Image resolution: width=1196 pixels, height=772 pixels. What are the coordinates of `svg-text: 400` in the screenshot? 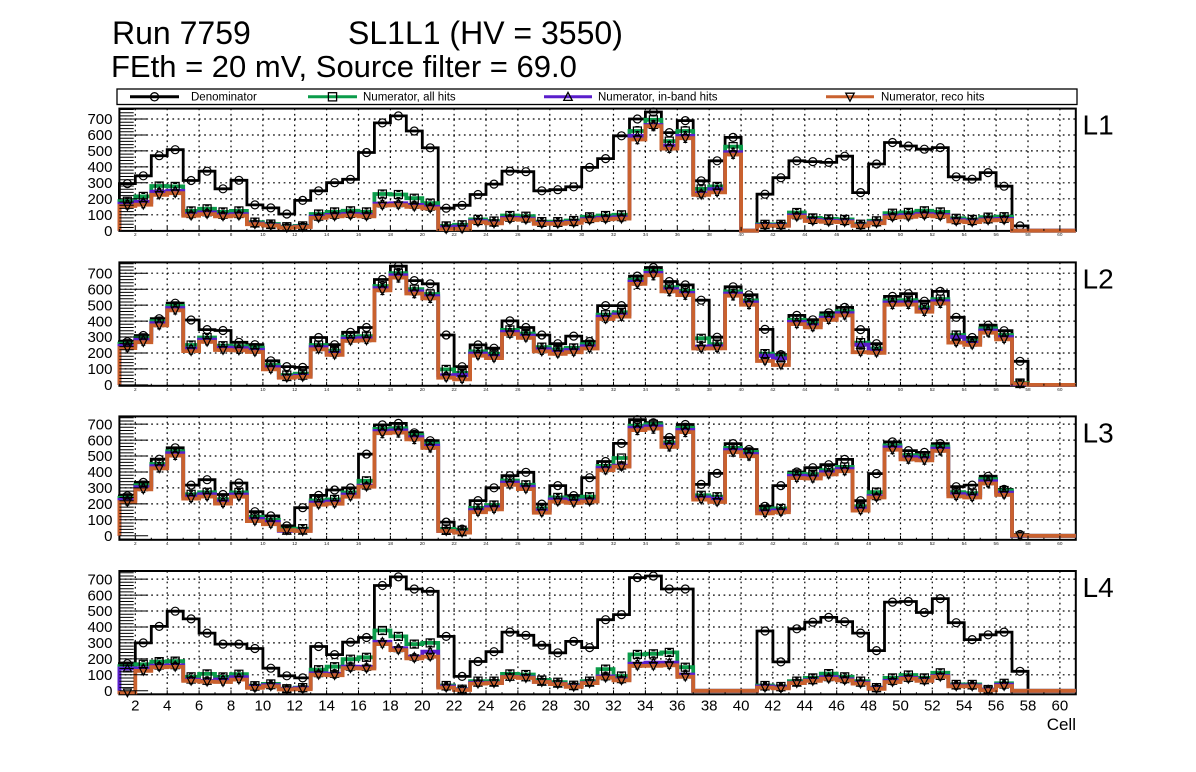 It's located at (99, 321).